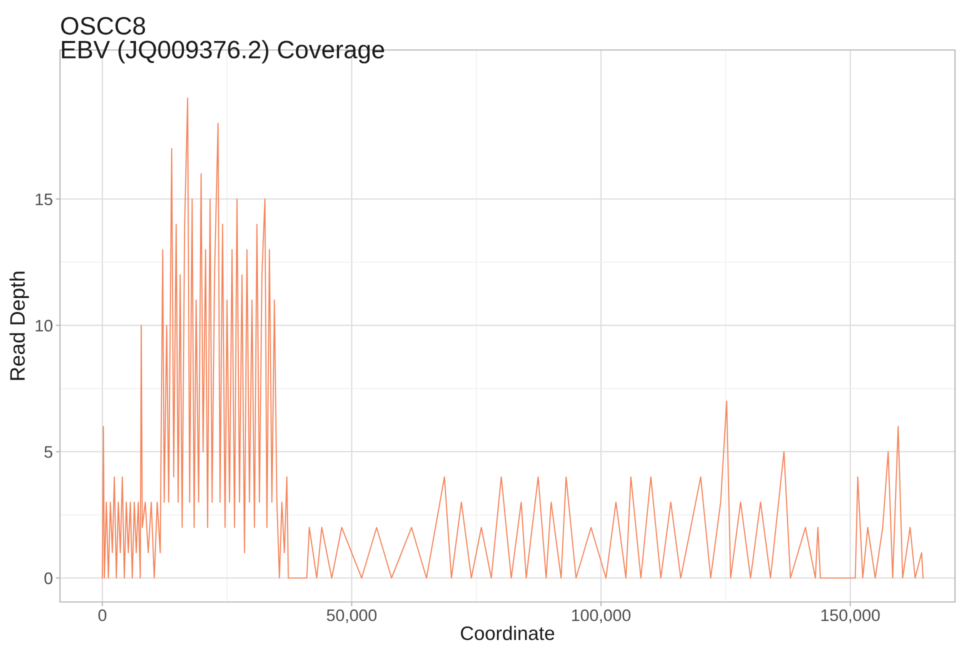 This screenshot has height=646, width=957. What do you see at coordinates (19, 326) in the screenshot?
I see `y-axis-title: Read Depth` at bounding box center [19, 326].